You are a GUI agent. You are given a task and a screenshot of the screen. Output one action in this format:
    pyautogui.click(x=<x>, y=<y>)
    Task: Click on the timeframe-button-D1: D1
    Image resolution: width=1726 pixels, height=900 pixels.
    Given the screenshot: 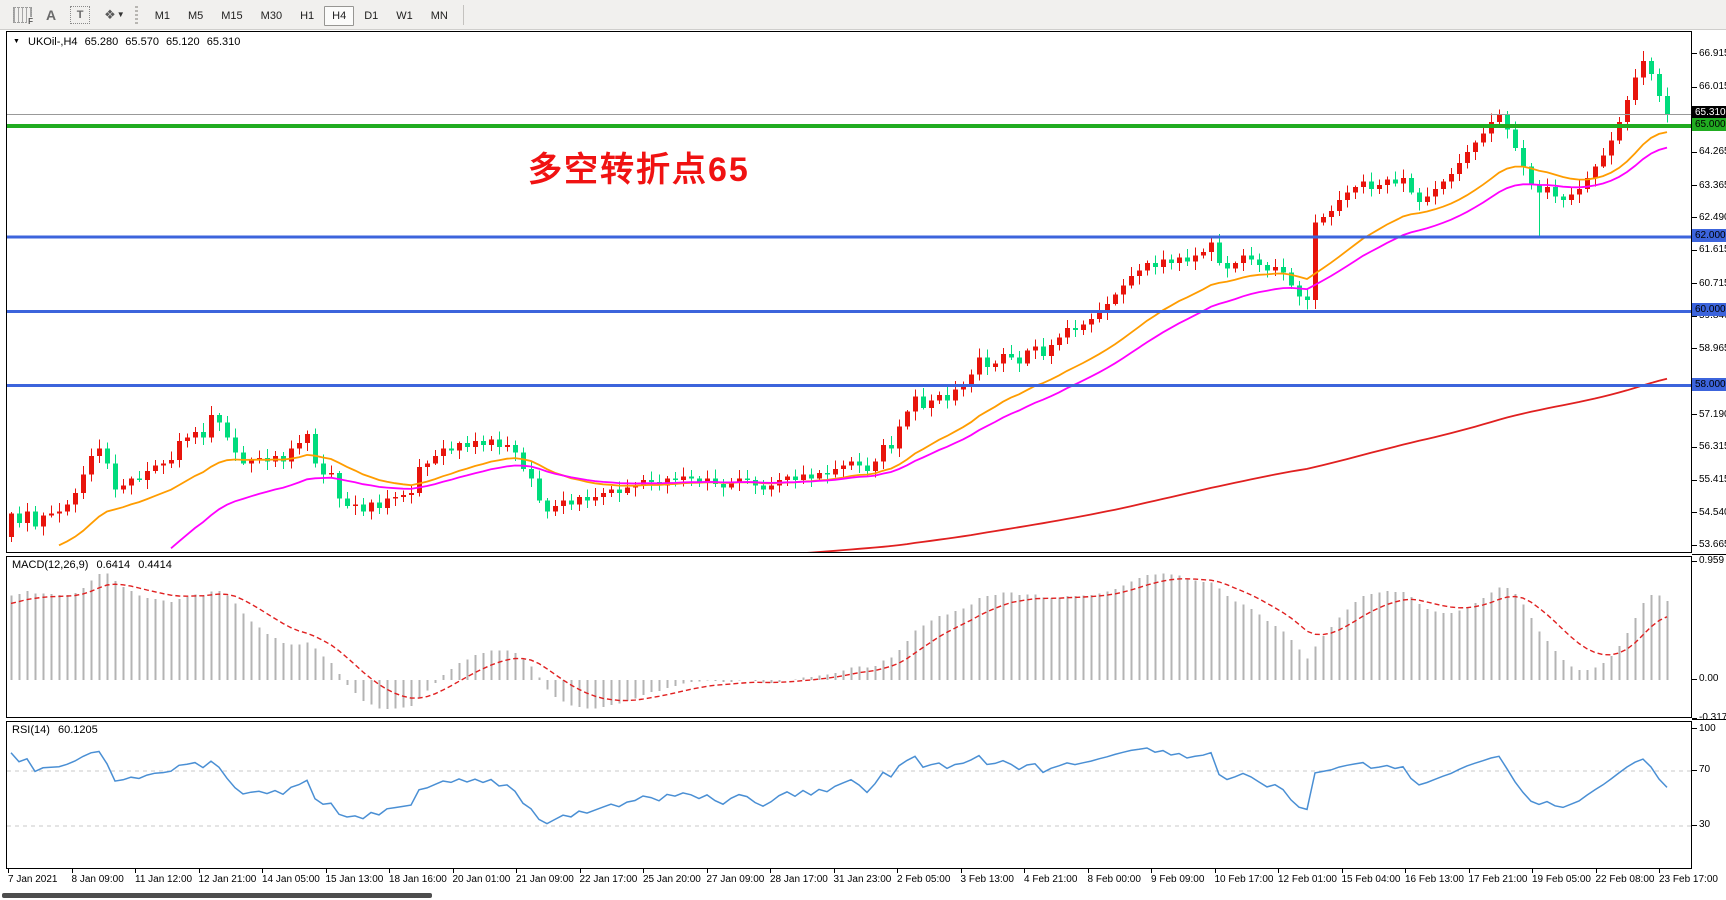 What is the action you would take?
    pyautogui.click(x=371, y=15)
    